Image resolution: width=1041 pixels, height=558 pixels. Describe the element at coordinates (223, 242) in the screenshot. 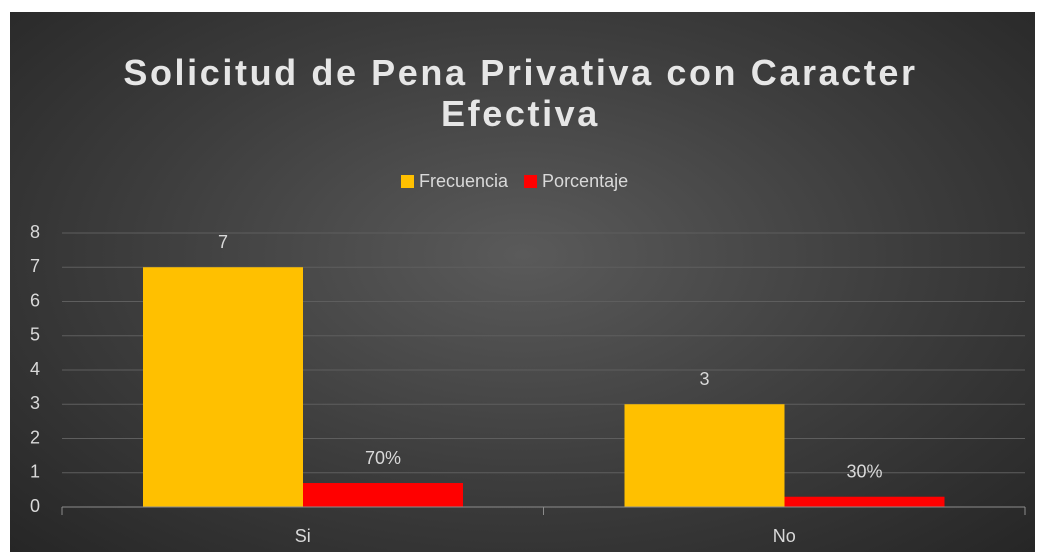

I see `data-label: 7` at that location.